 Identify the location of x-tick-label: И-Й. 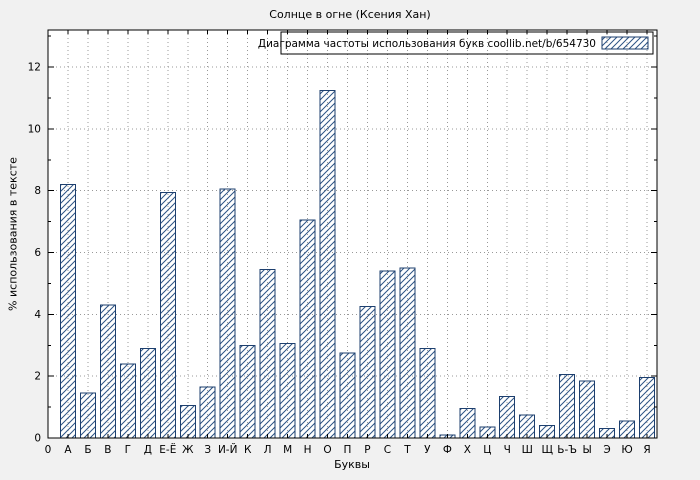
(228, 449).